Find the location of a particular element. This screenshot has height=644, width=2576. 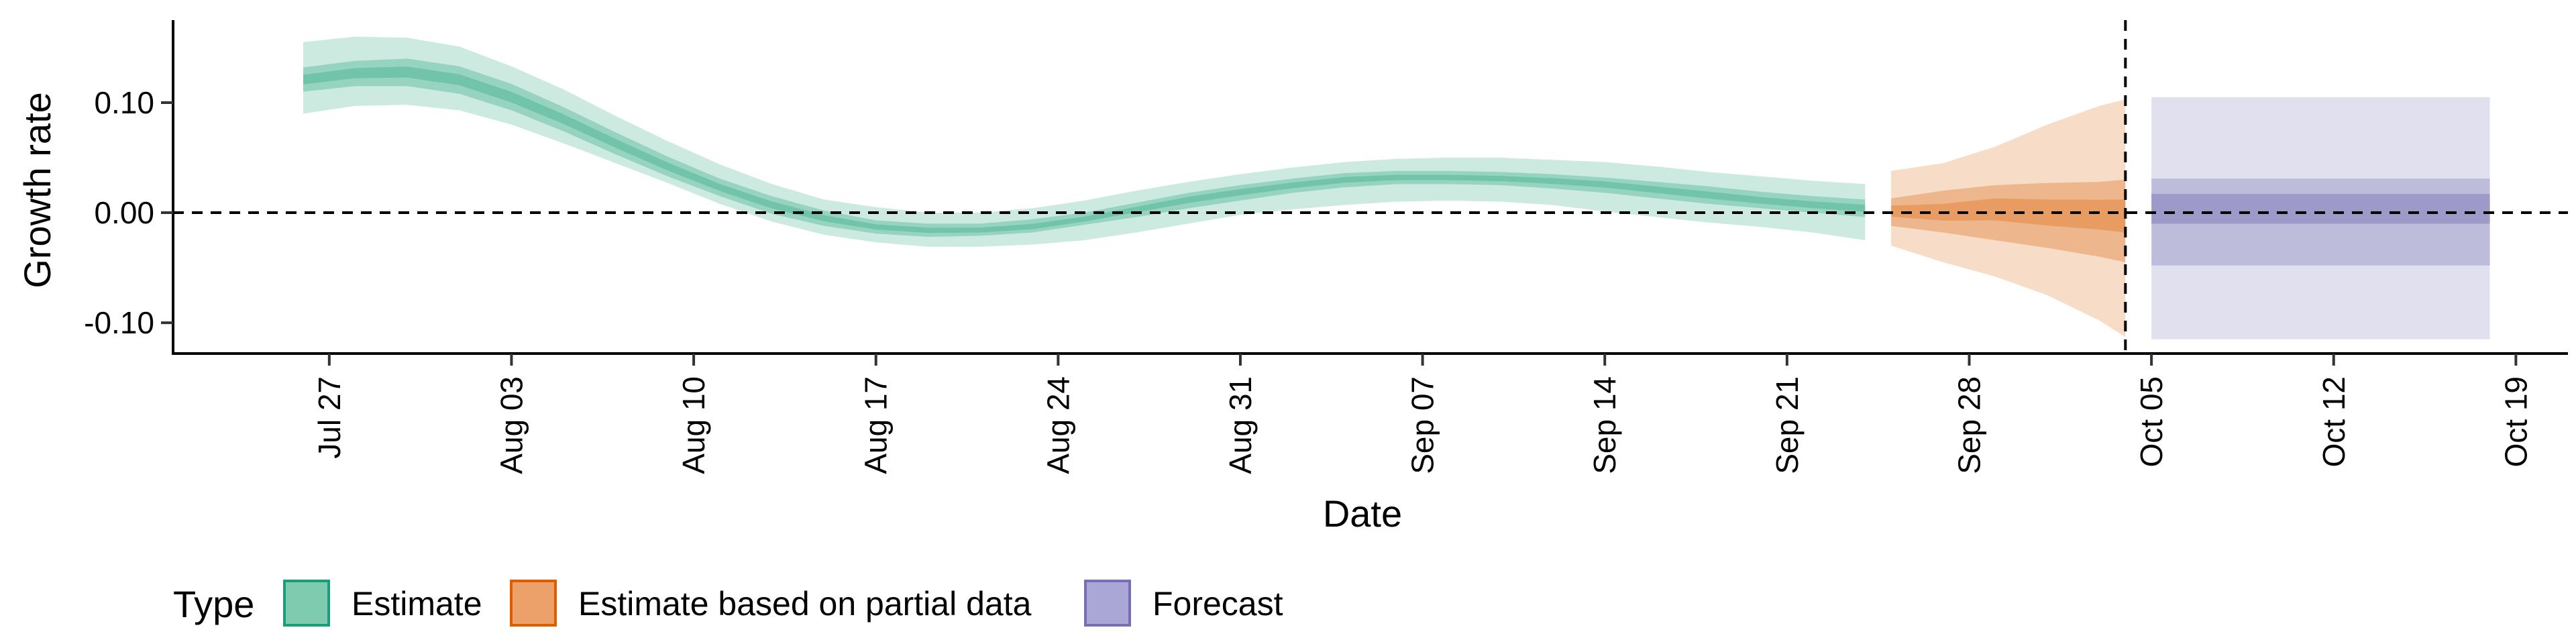

x-tick-label: Aug 10 is located at coordinates (693, 425).